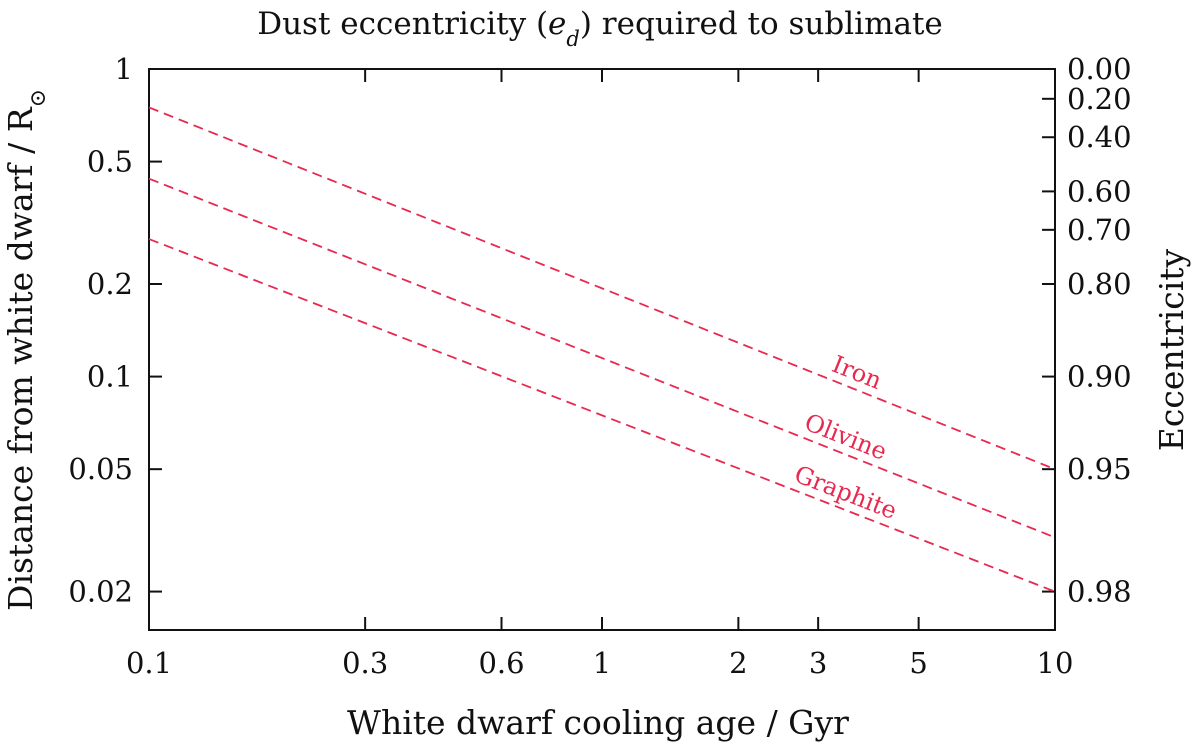  What do you see at coordinates (1171, 349) in the screenshot?
I see `secondary-y-axis-title: Eccentricity` at bounding box center [1171, 349].